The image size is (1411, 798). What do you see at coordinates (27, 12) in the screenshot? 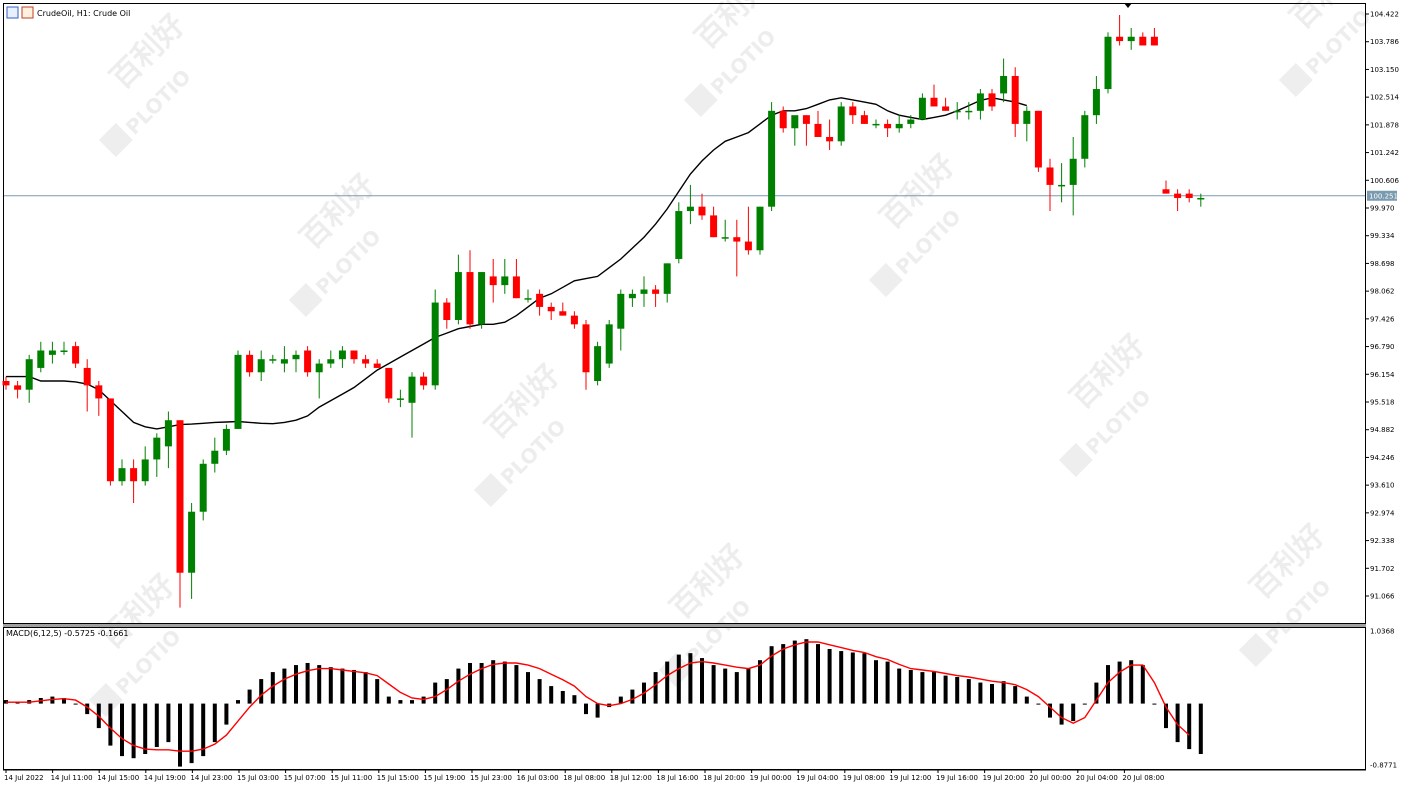
I see `chart-window-icon` at bounding box center [27, 12].